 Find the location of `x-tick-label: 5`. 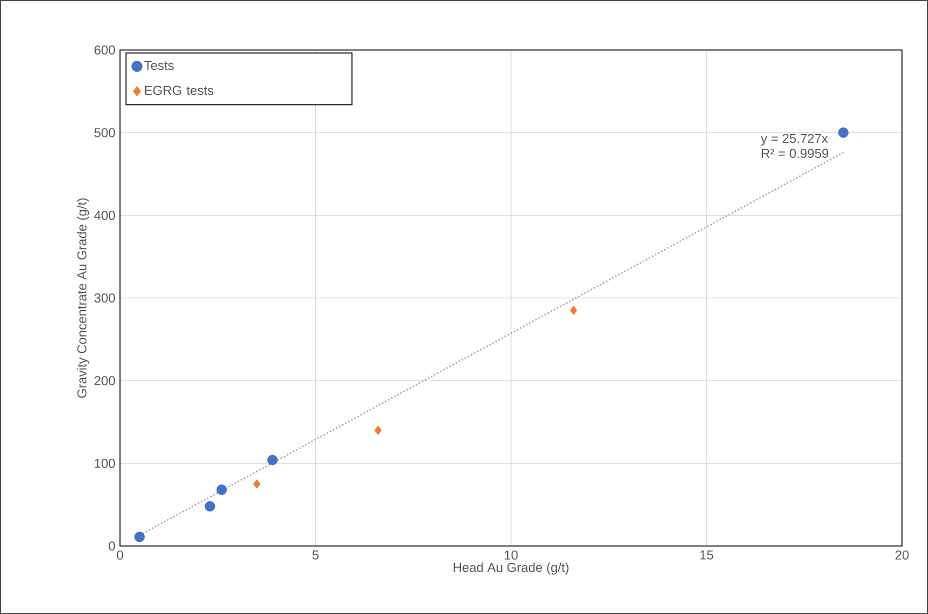

x-tick-label: 5 is located at coordinates (315, 555).